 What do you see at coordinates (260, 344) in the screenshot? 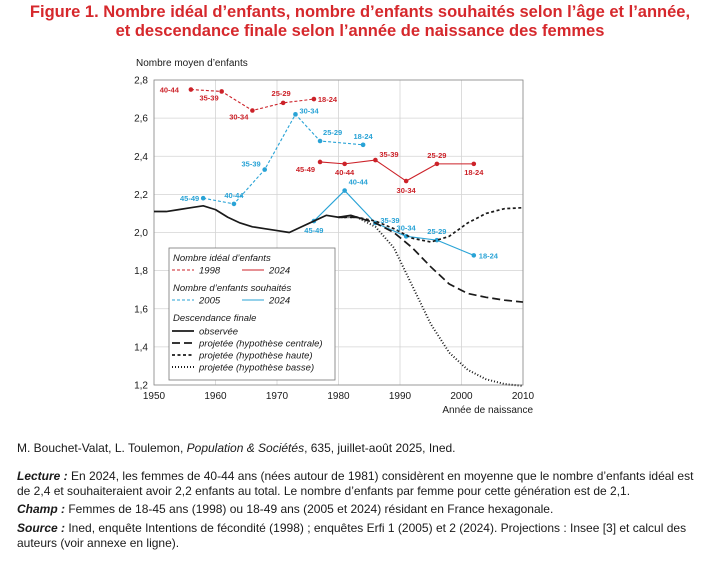
I see `legend-centrale: projetée (hypothèse centrale)` at bounding box center [260, 344].